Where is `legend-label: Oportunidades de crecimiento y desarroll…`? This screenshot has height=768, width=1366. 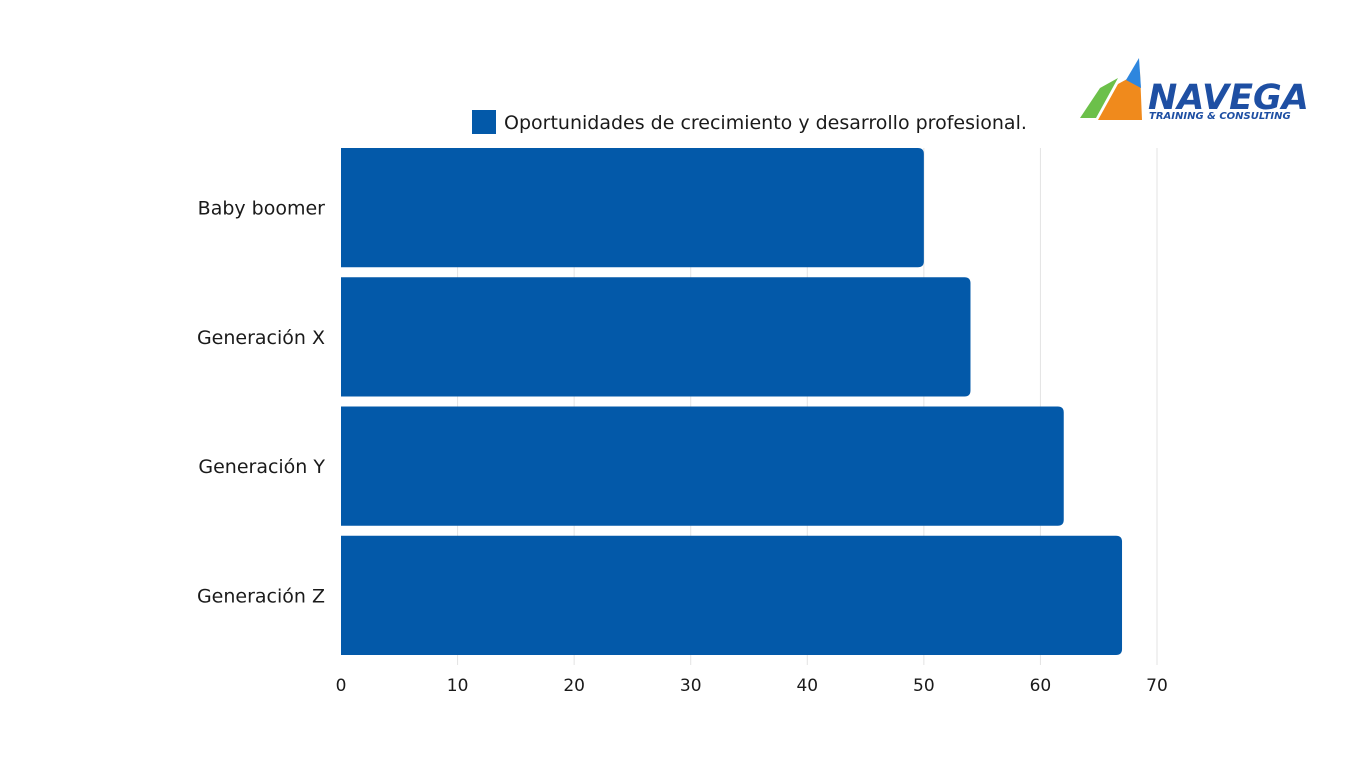
legend-label: Oportunidades de crecimiento y desarroll… is located at coordinates (765, 123).